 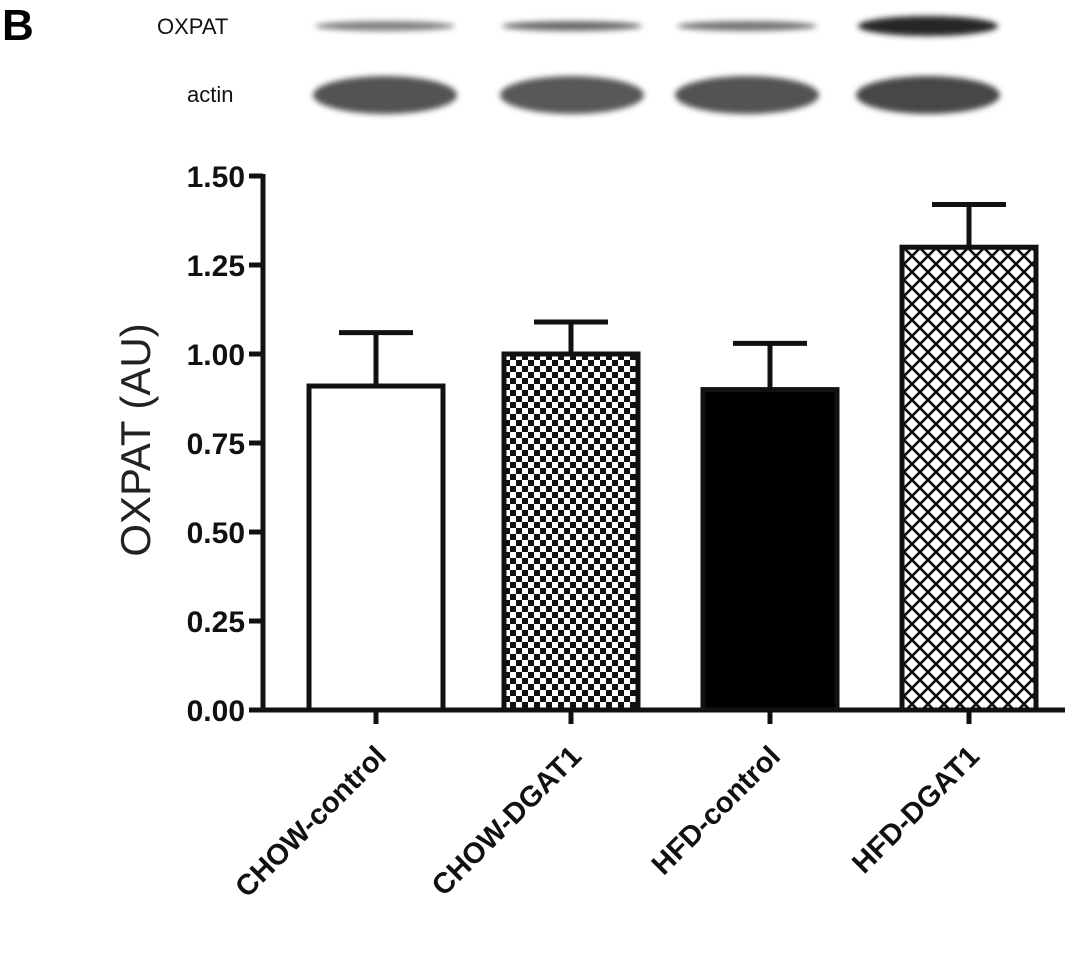 I want to click on panel-letter: B, so click(x=18, y=25).